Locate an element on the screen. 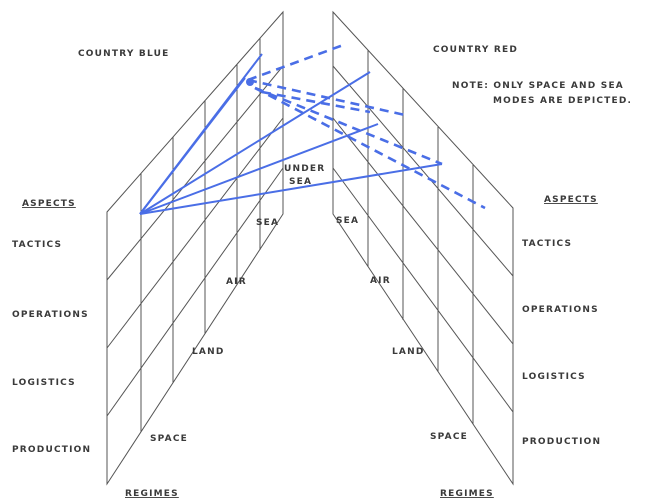 The height and width of the screenshot is (499, 656). left-regime-under-sea-line2: SEA is located at coordinates (300, 182).